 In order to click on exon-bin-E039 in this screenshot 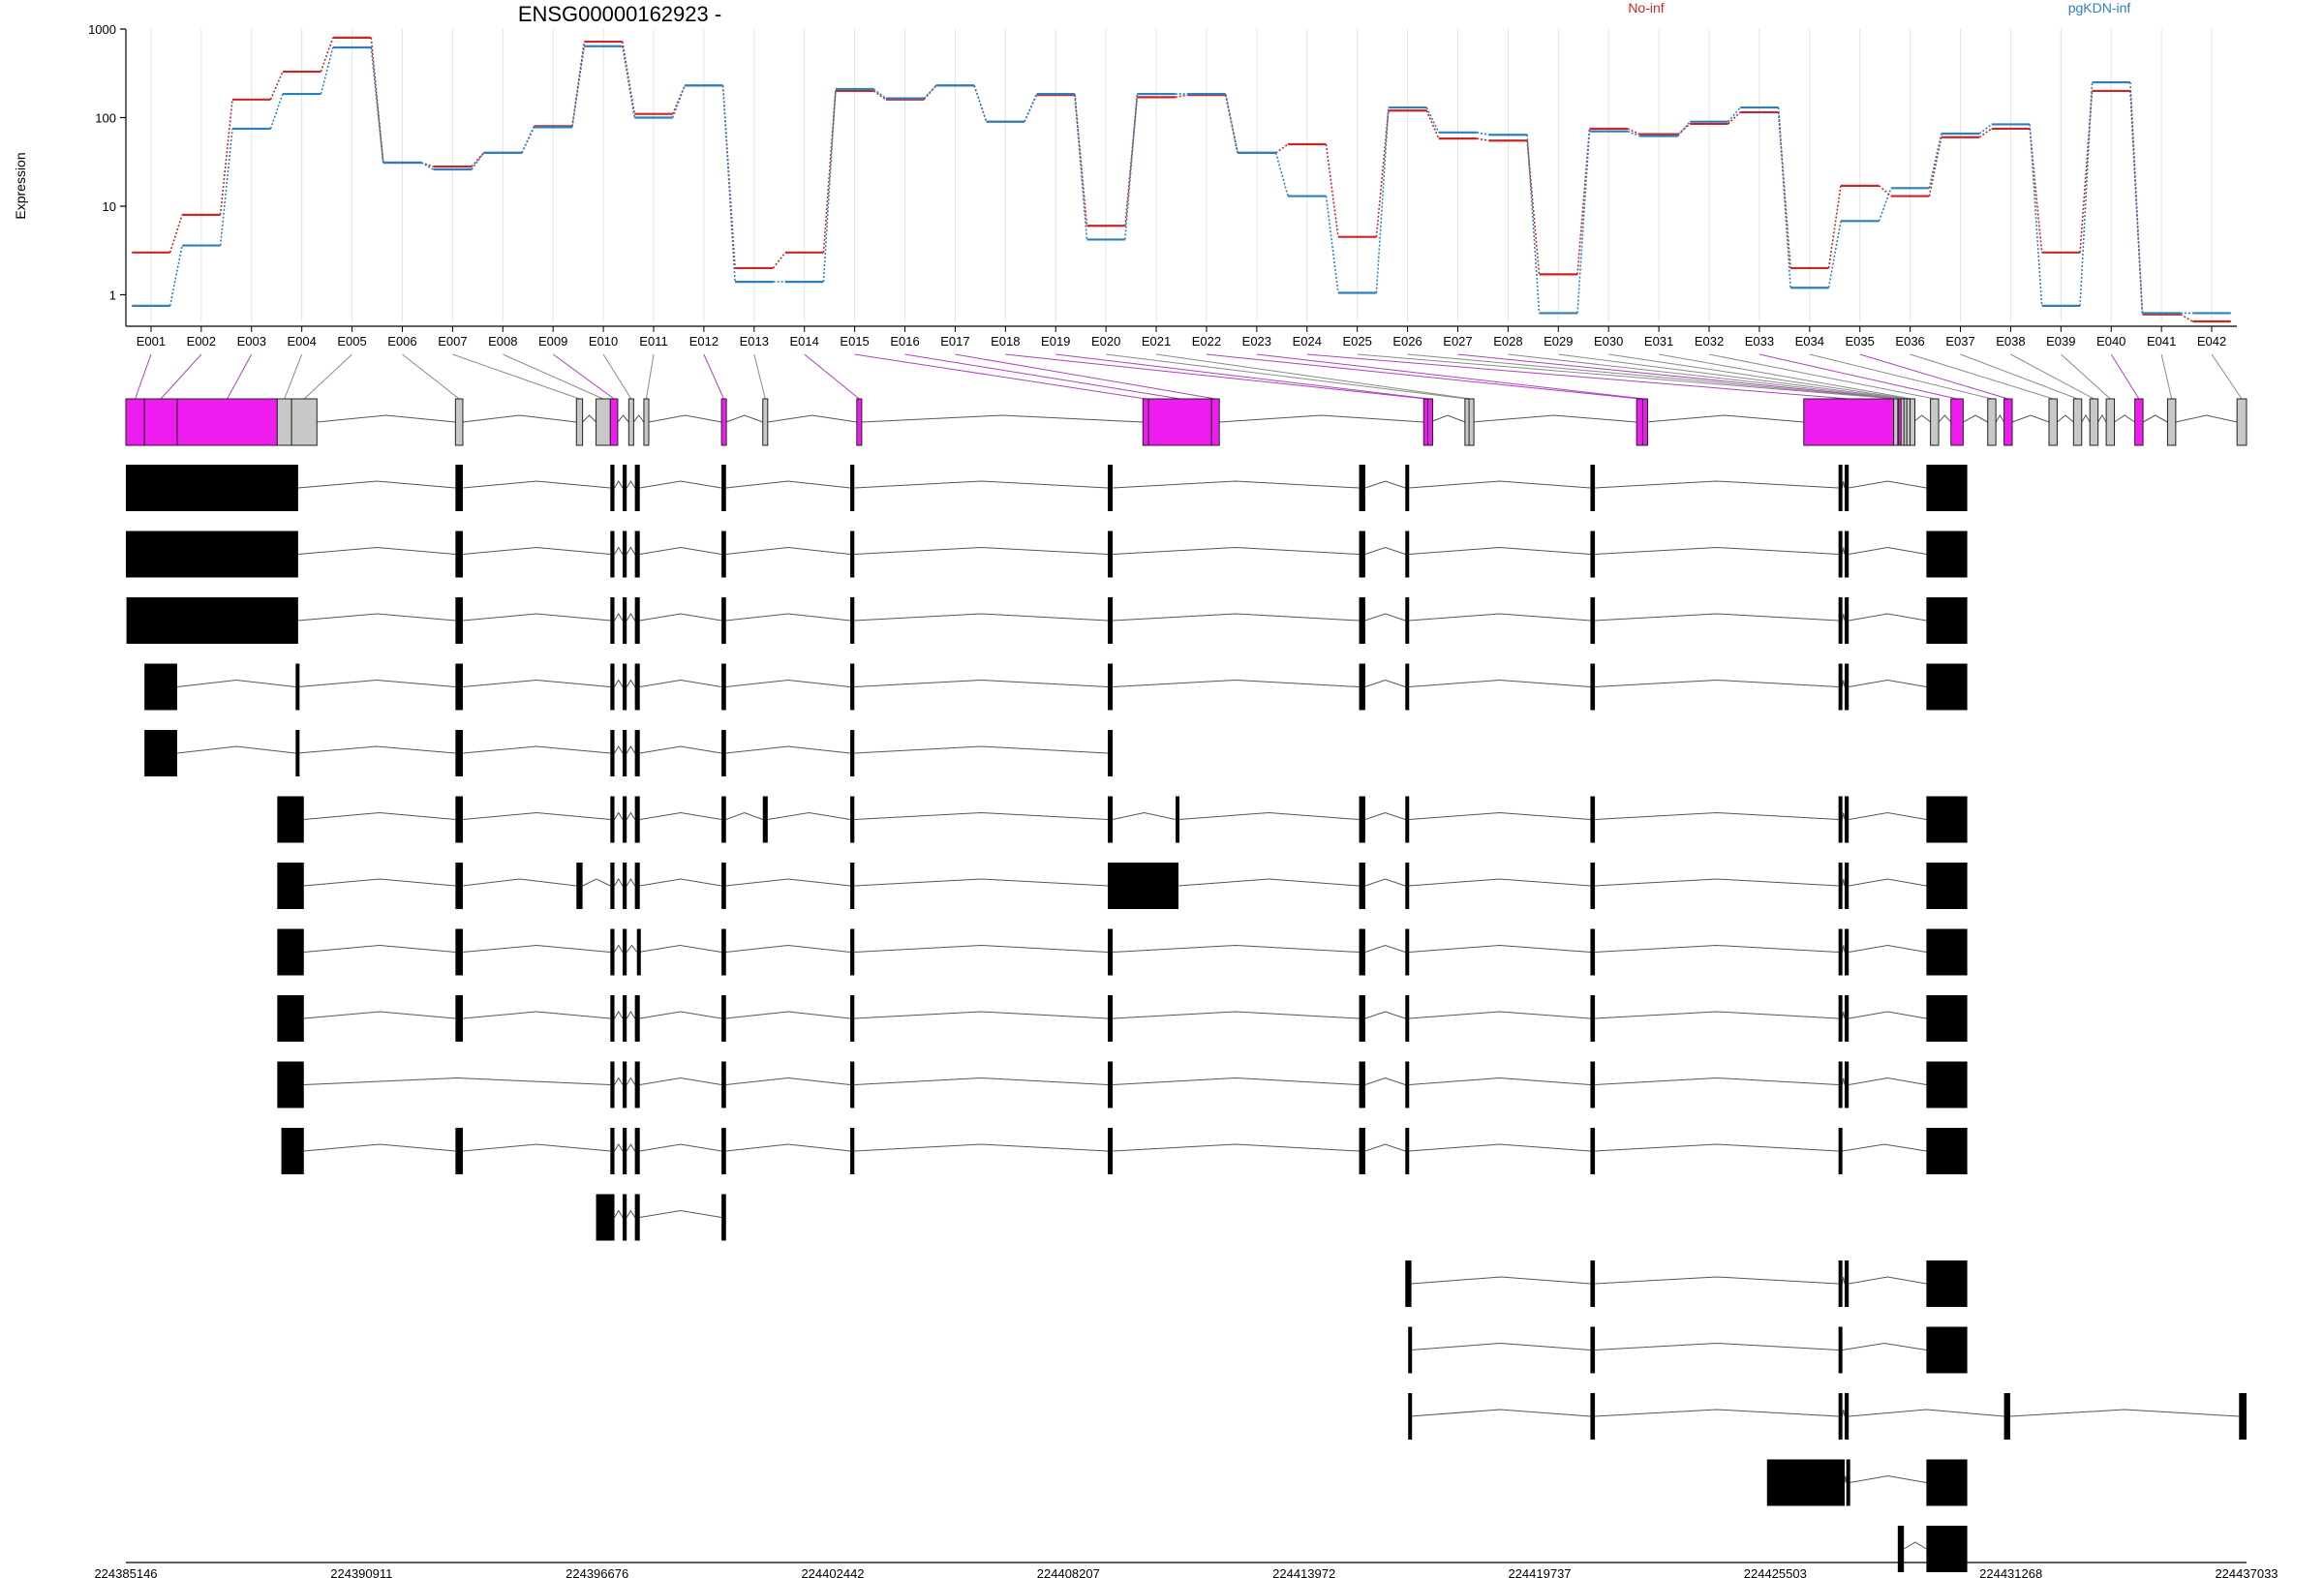, I will do `click(2111, 422)`.